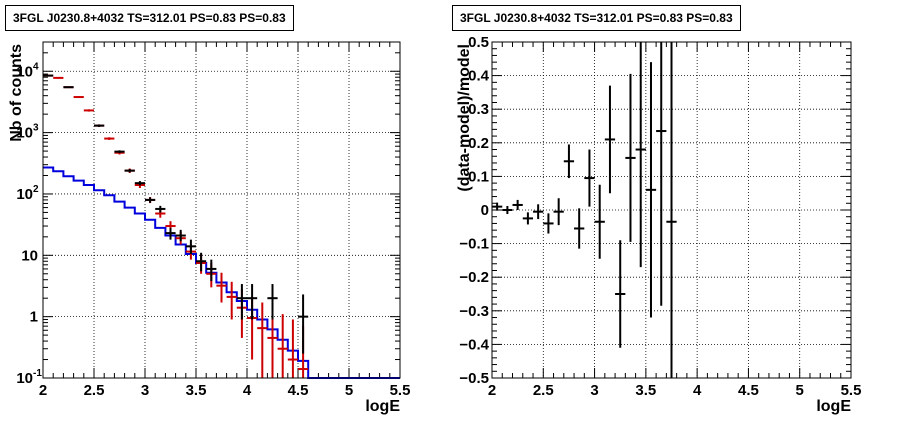  Describe the element at coordinates (479, 76) in the screenshot. I see `y-tick-label: 0.4` at that location.